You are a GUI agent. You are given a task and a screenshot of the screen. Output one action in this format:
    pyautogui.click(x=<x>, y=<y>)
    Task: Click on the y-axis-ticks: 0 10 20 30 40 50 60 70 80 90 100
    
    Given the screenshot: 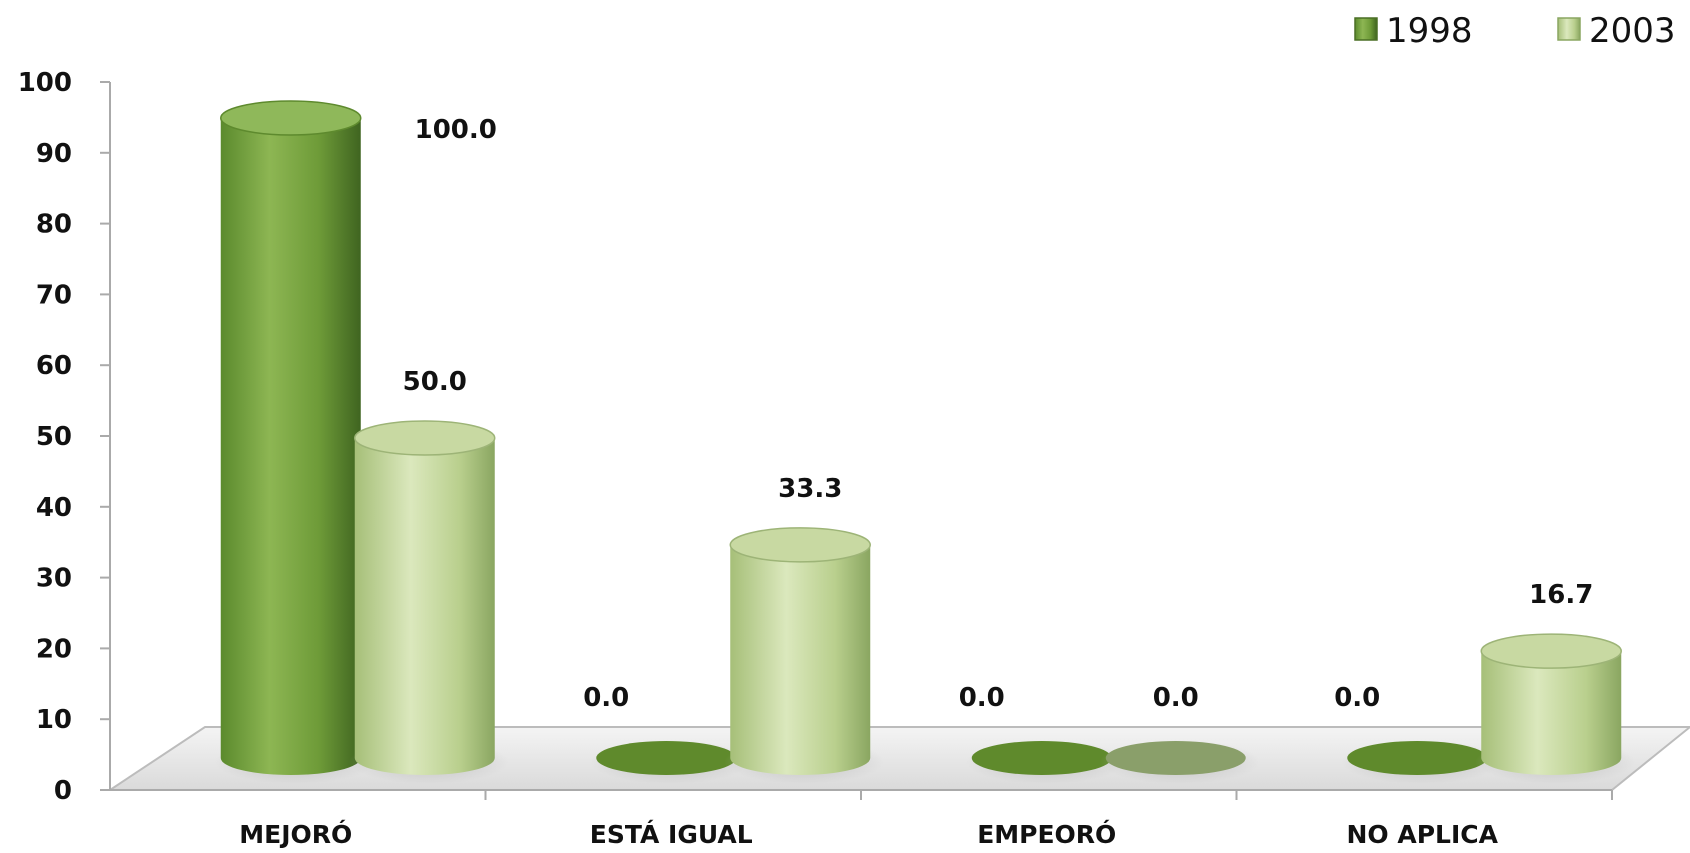 What is the action you would take?
    pyautogui.click(x=64, y=437)
    